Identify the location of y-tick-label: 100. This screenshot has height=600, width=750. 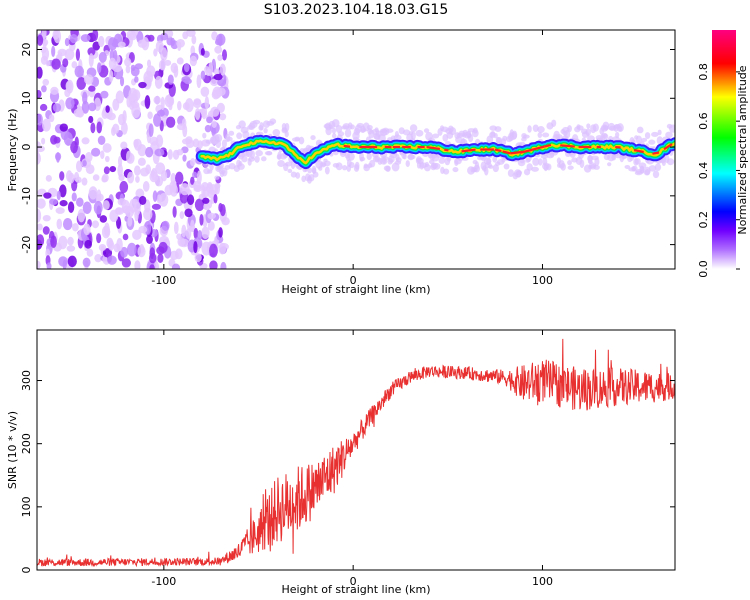
(26, 506).